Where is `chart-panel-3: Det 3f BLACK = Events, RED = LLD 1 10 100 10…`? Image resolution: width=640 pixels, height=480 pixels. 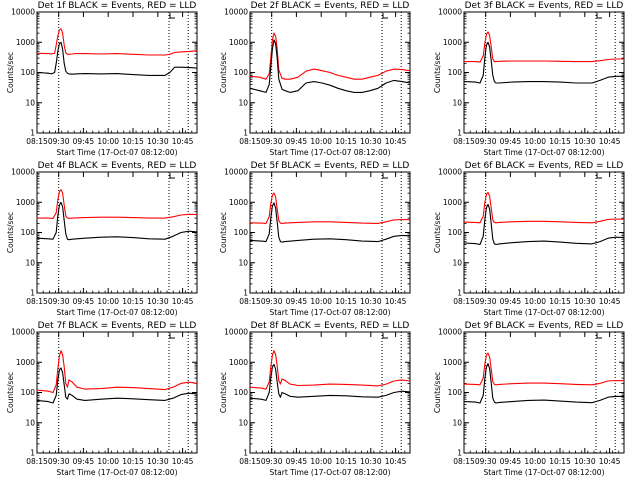
chart-panel-3: Det 3f BLACK = Events, RED = LLD 1 10 100 10… is located at coordinates (529, 79).